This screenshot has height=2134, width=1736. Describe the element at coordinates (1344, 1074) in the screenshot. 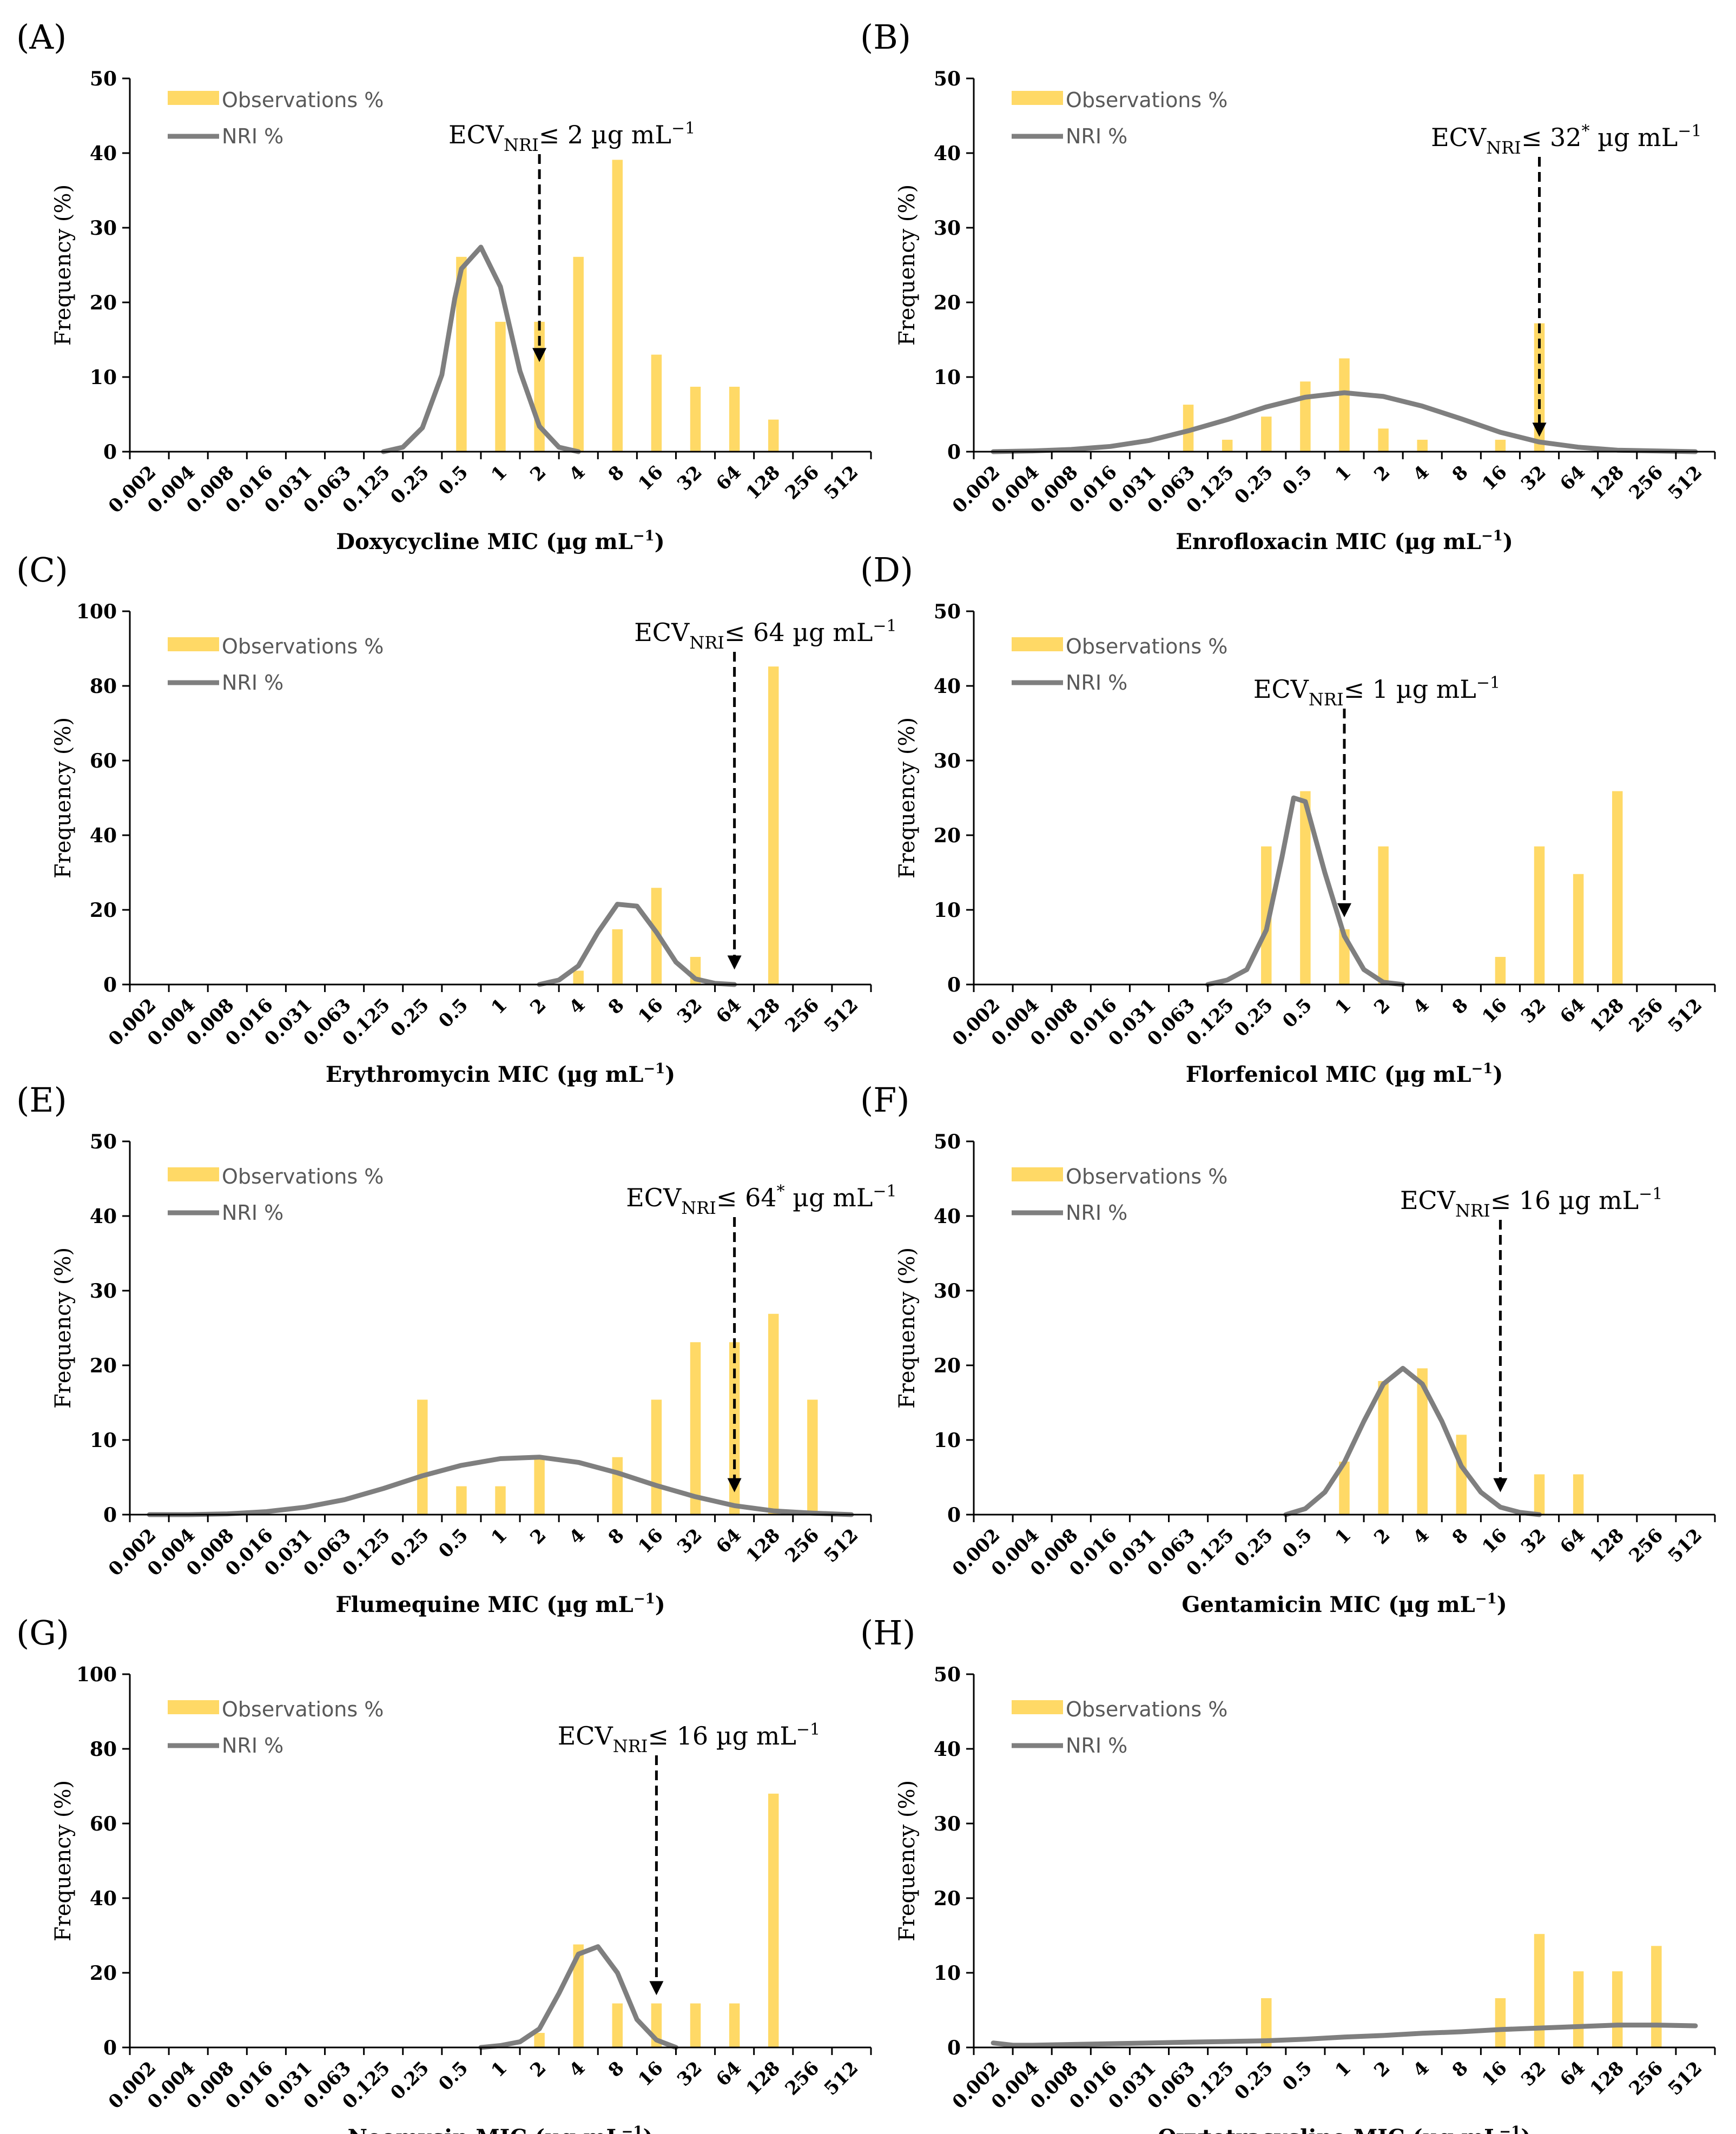

I see `x-axis-title: Florfenicol MIC (µg mL−1)` at that location.